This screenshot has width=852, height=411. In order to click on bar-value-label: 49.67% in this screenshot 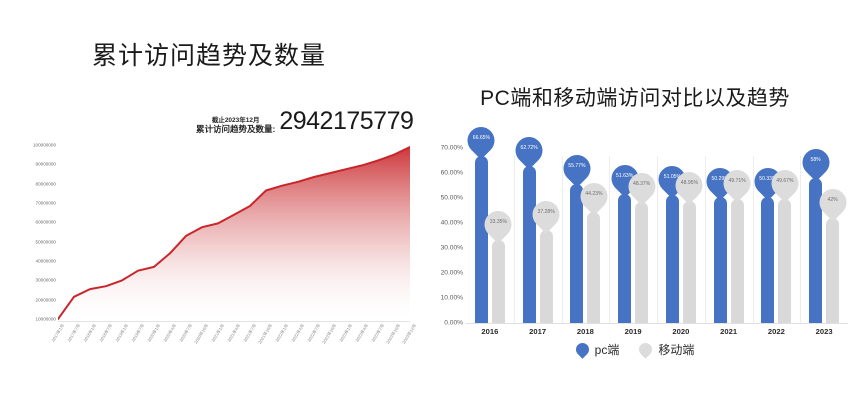, I will do `click(785, 180)`.